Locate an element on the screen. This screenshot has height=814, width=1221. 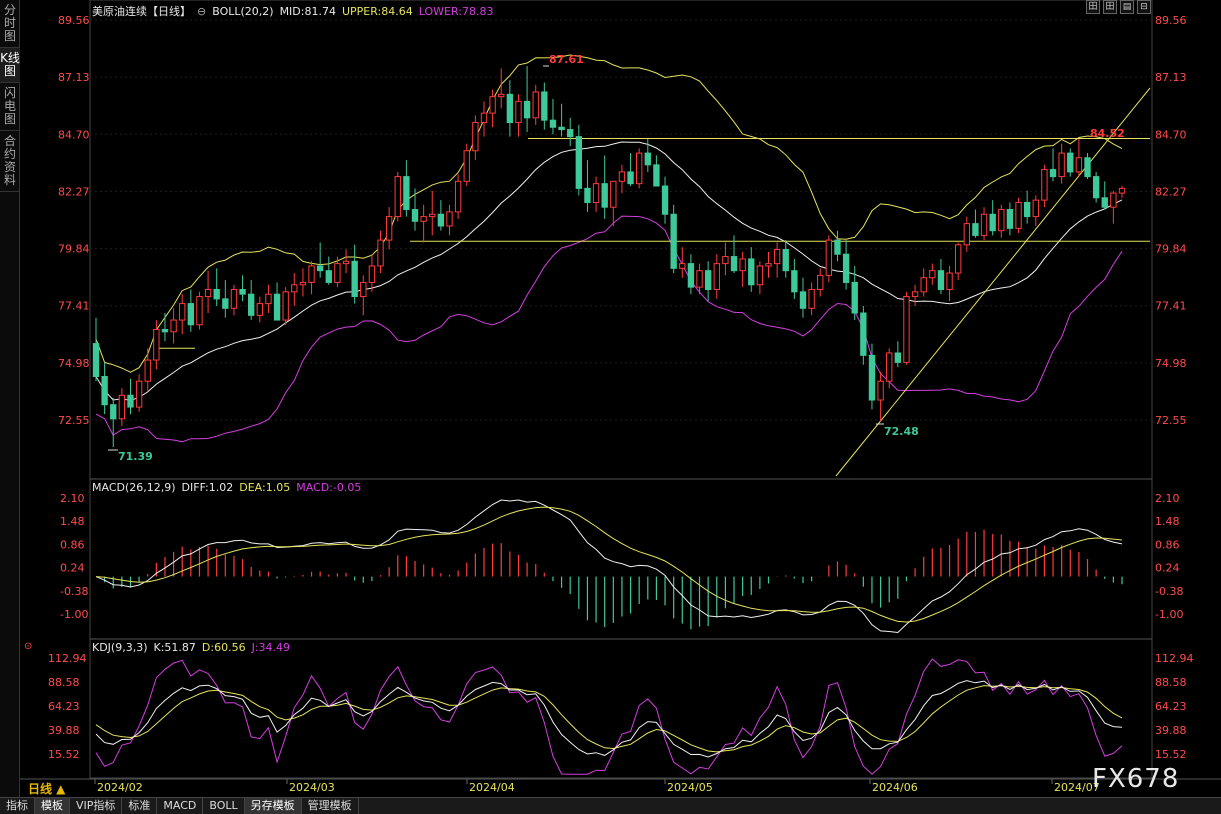
sidebar-tab-timeshare: 分时图 is located at coordinates (10, 24).